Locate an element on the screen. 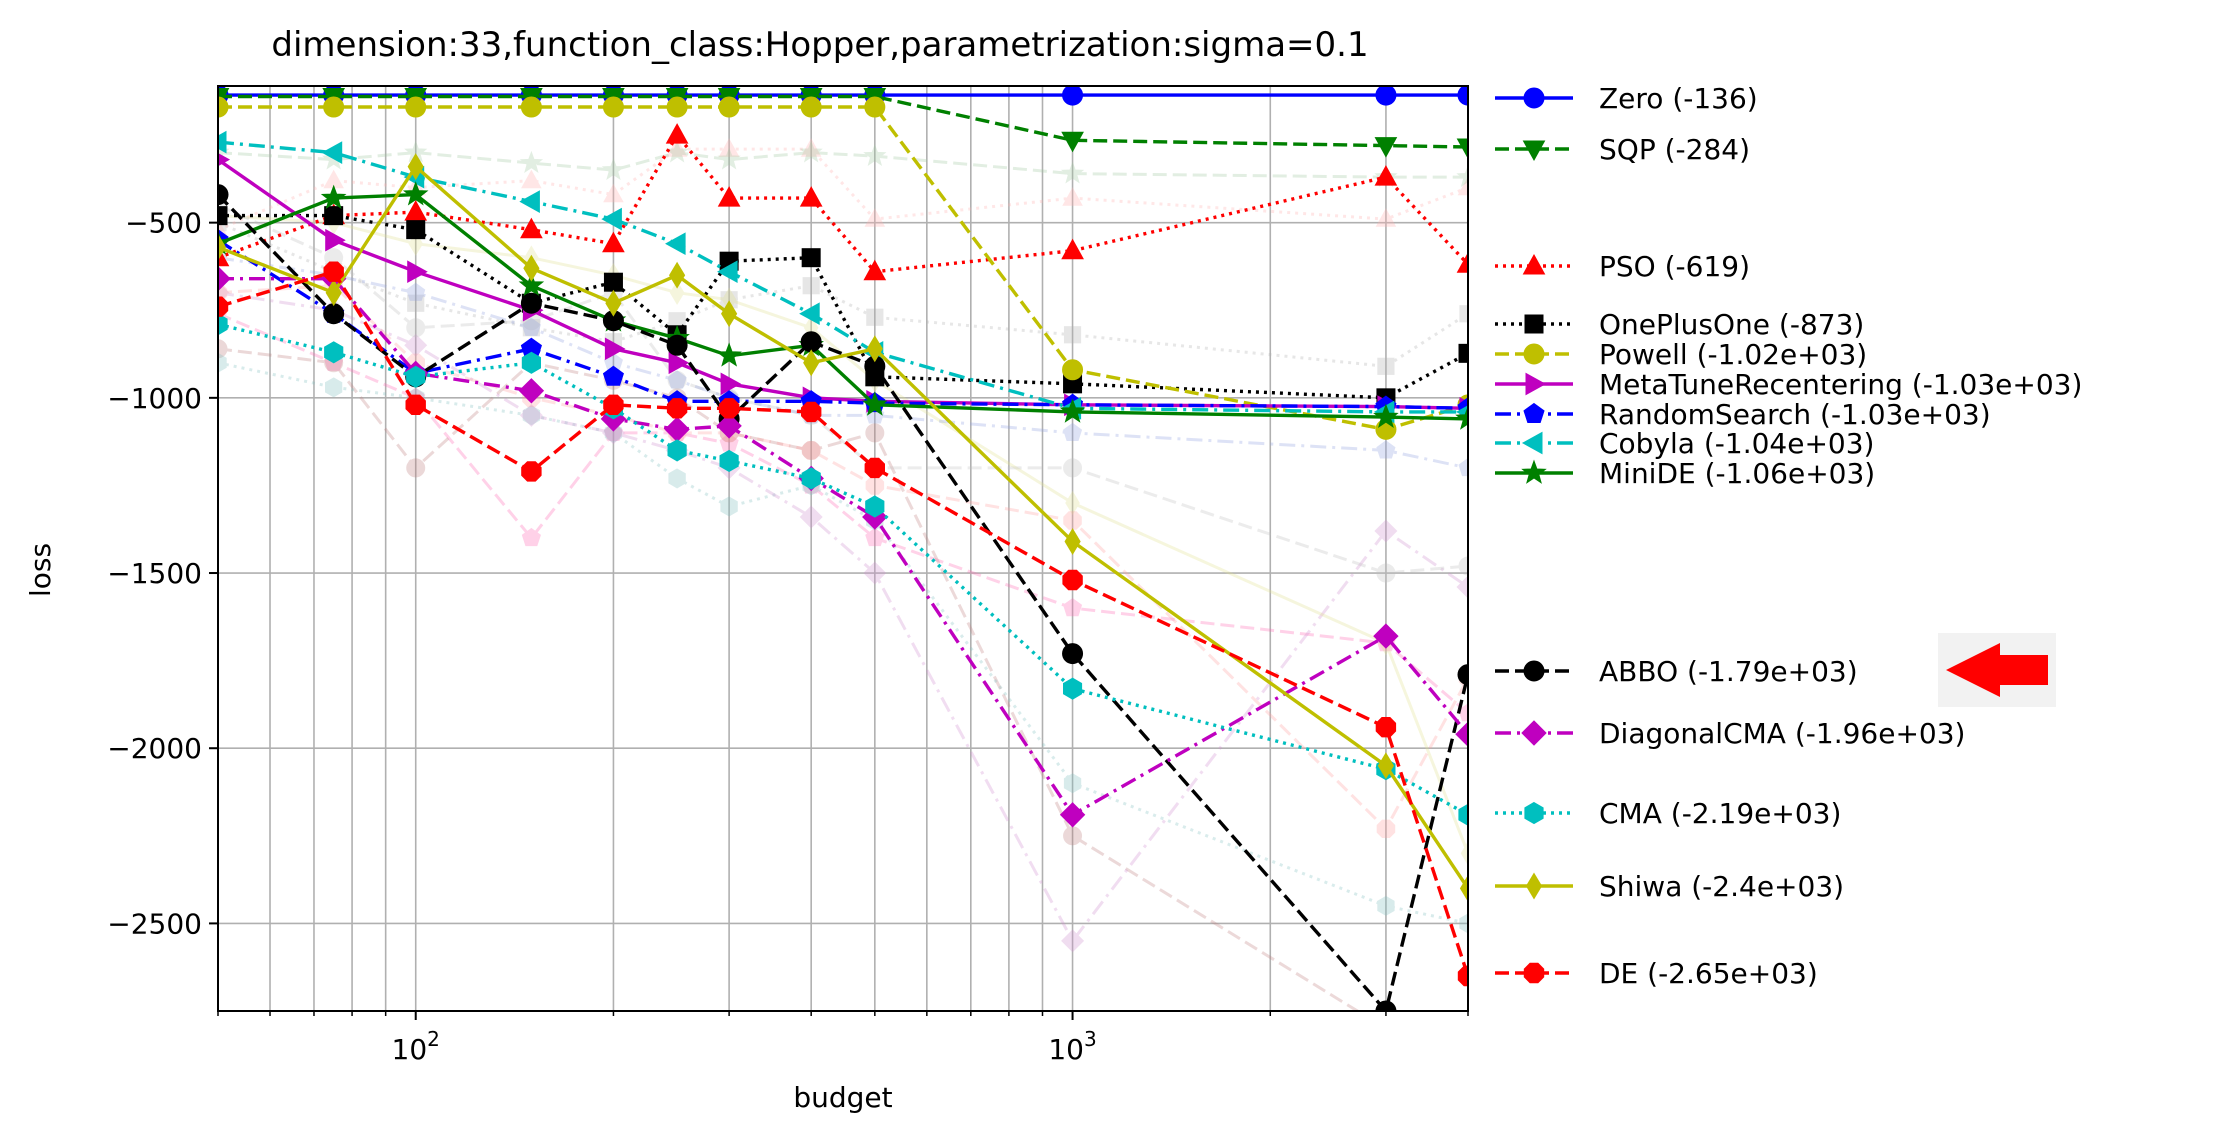 Image resolution: width=2221 pixels, height=1136 pixels. legend-label: RandomSearch (-1.03e+03) is located at coordinates (1795, 414).